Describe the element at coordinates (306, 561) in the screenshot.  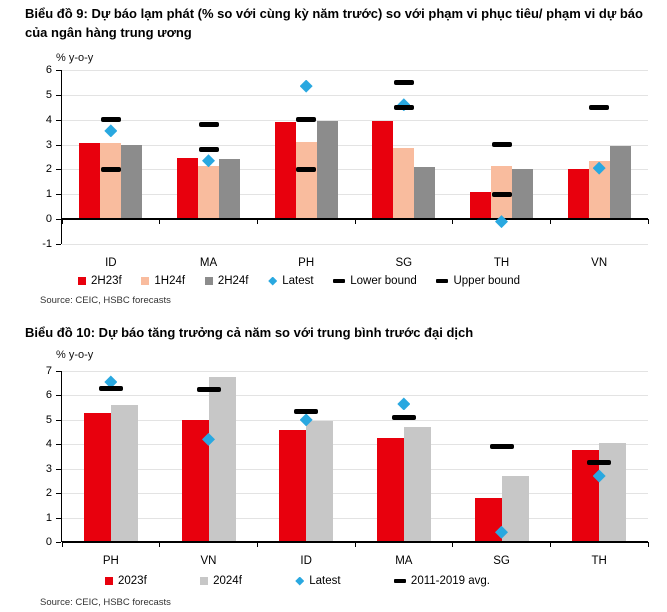
I see `category-label: ID` at that location.